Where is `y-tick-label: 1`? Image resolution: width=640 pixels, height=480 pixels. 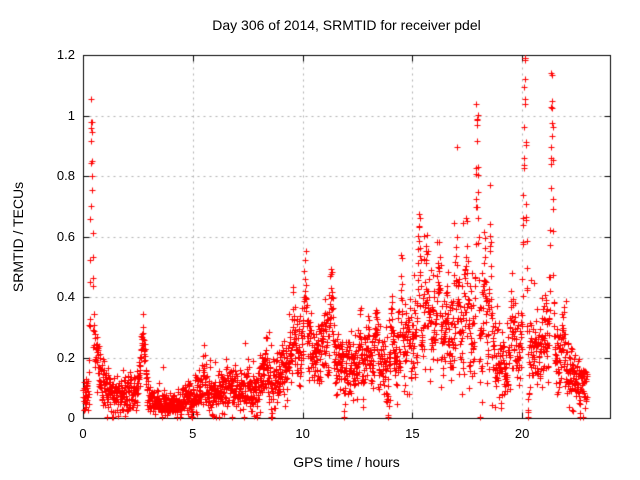 y-tick-label: 1 is located at coordinates (71, 115).